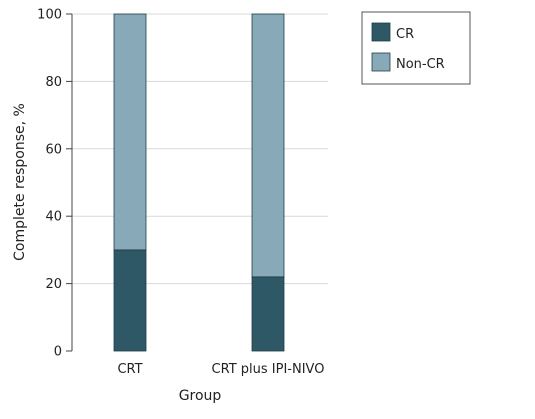 This screenshot has width=535, height=419. What do you see at coordinates (69, 182) in the screenshot?
I see `axes` at bounding box center [69, 182].